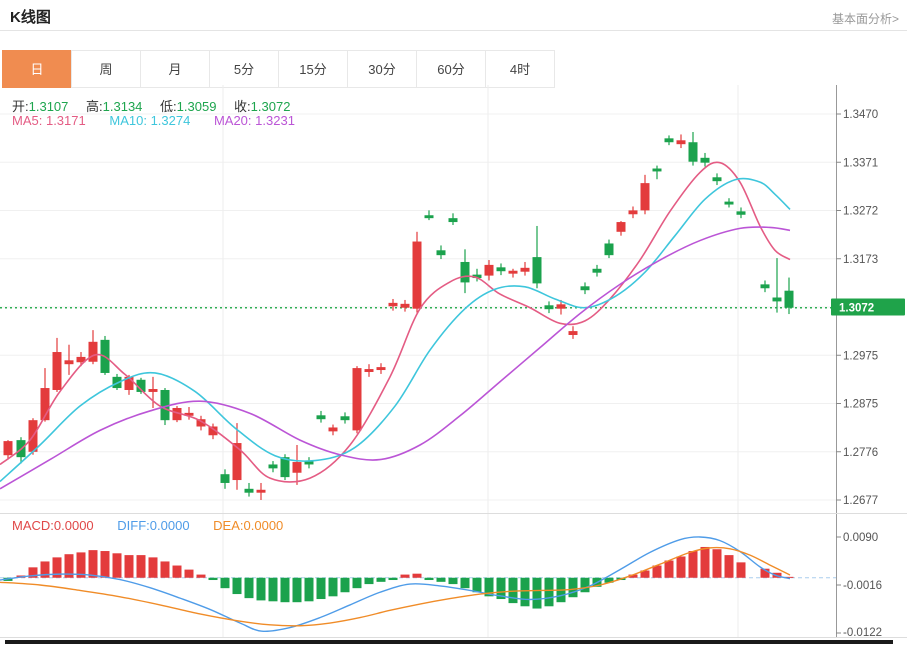 The image size is (907, 647). I want to click on diff-line, so click(395, 584).